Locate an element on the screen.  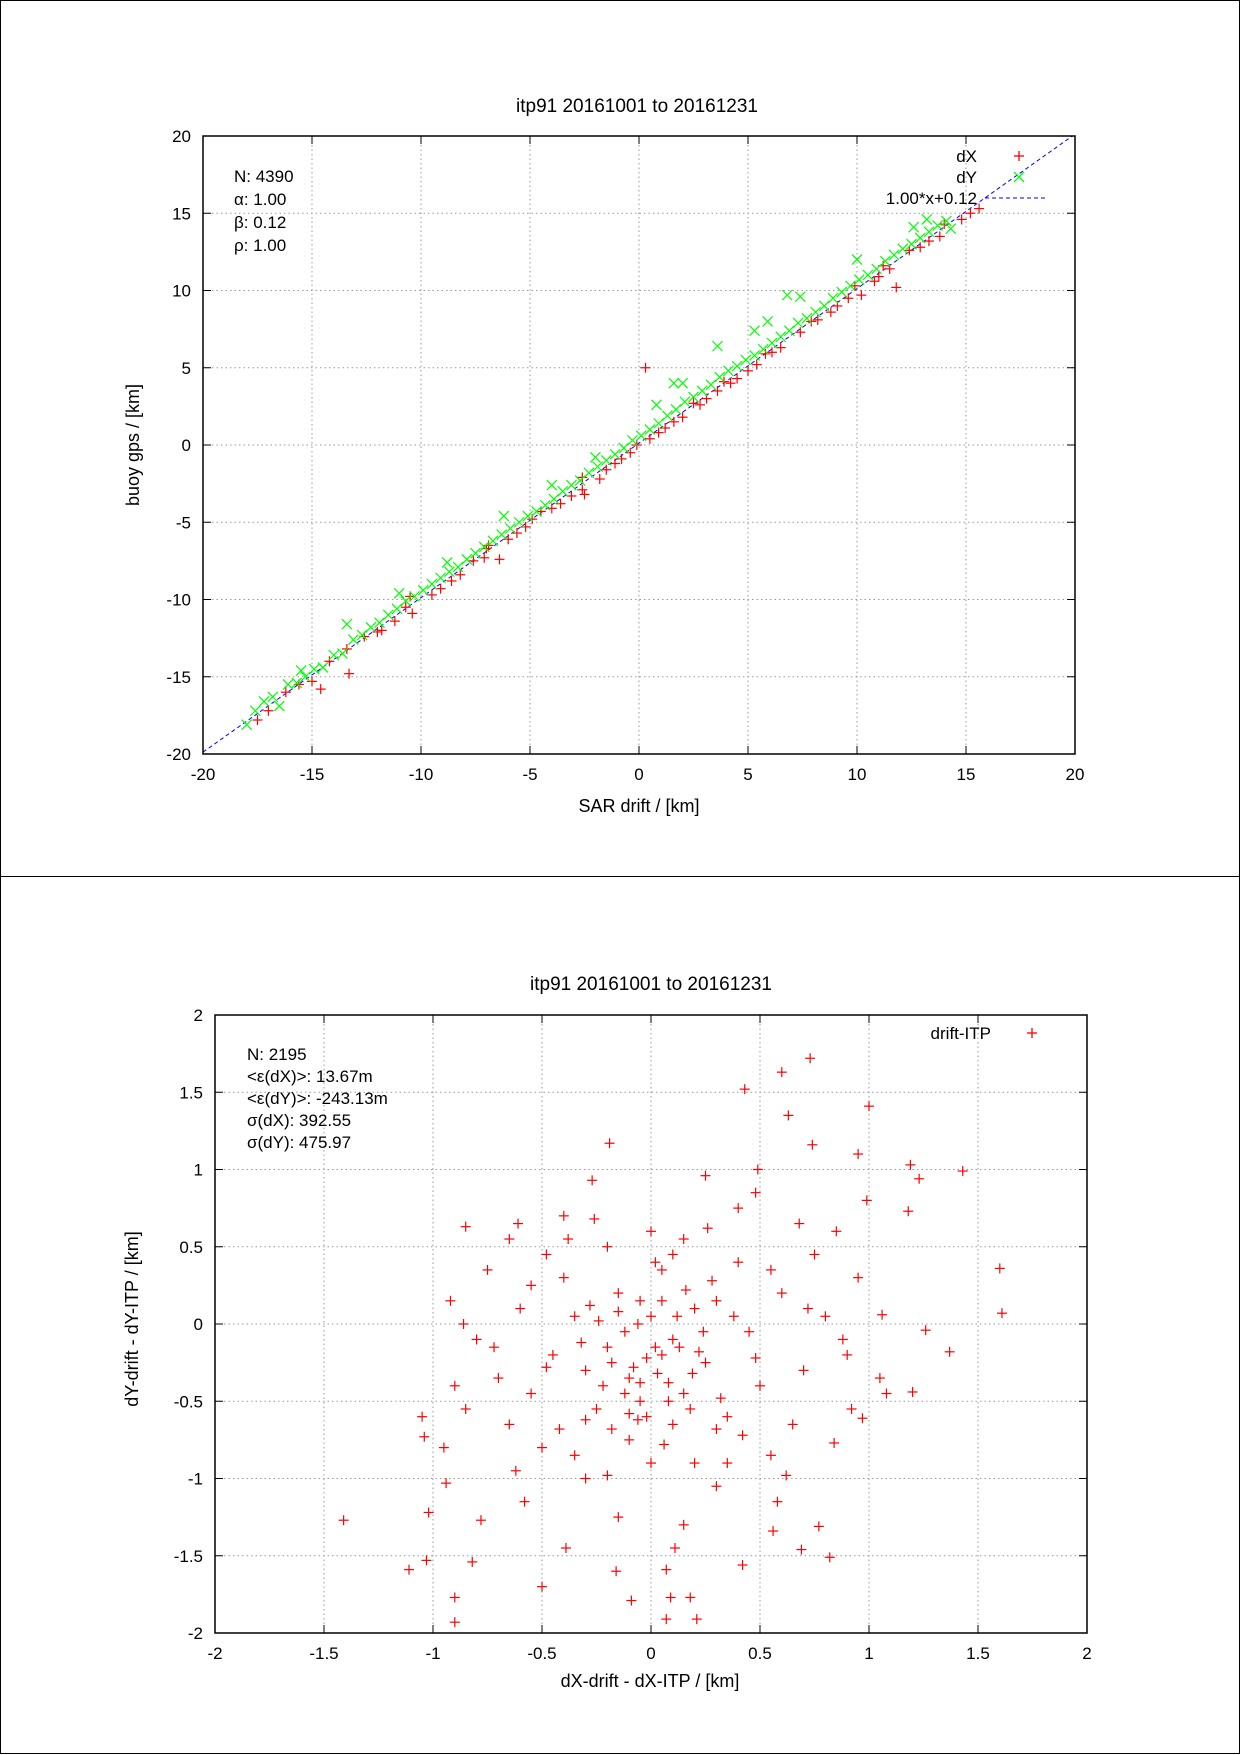
chart-title: itp91 20161001 to 20161231 is located at coordinates (651, 984).